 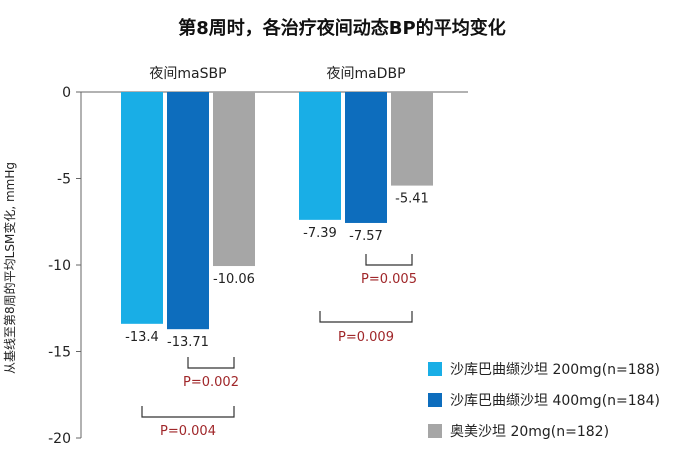 What do you see at coordinates (142, 337) in the screenshot?
I see `data-label: -13.4` at bounding box center [142, 337].